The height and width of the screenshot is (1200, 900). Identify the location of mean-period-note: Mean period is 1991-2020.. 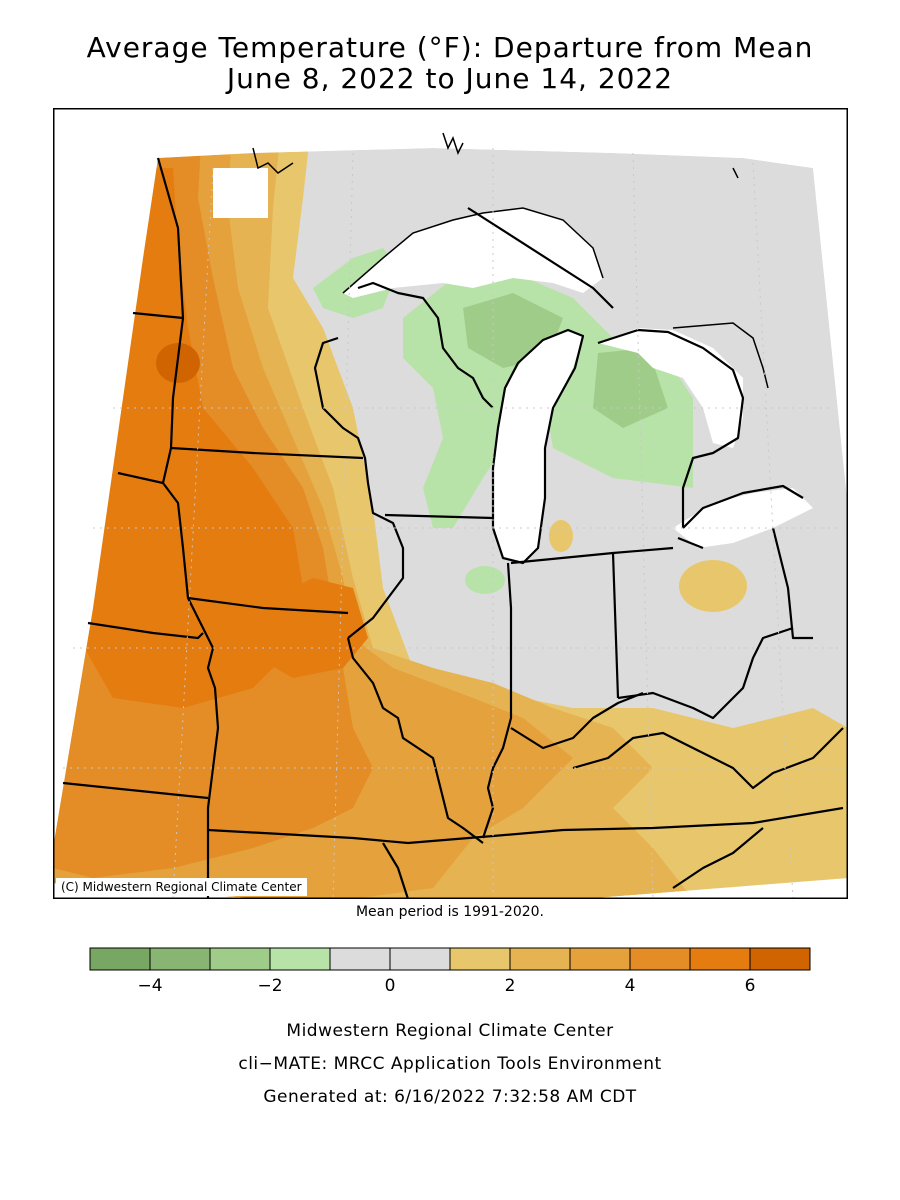
(450, 912).